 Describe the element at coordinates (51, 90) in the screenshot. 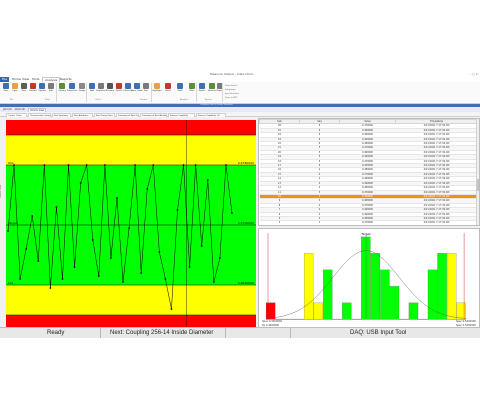

I see `ribbon-button-edit: Edit` at that location.